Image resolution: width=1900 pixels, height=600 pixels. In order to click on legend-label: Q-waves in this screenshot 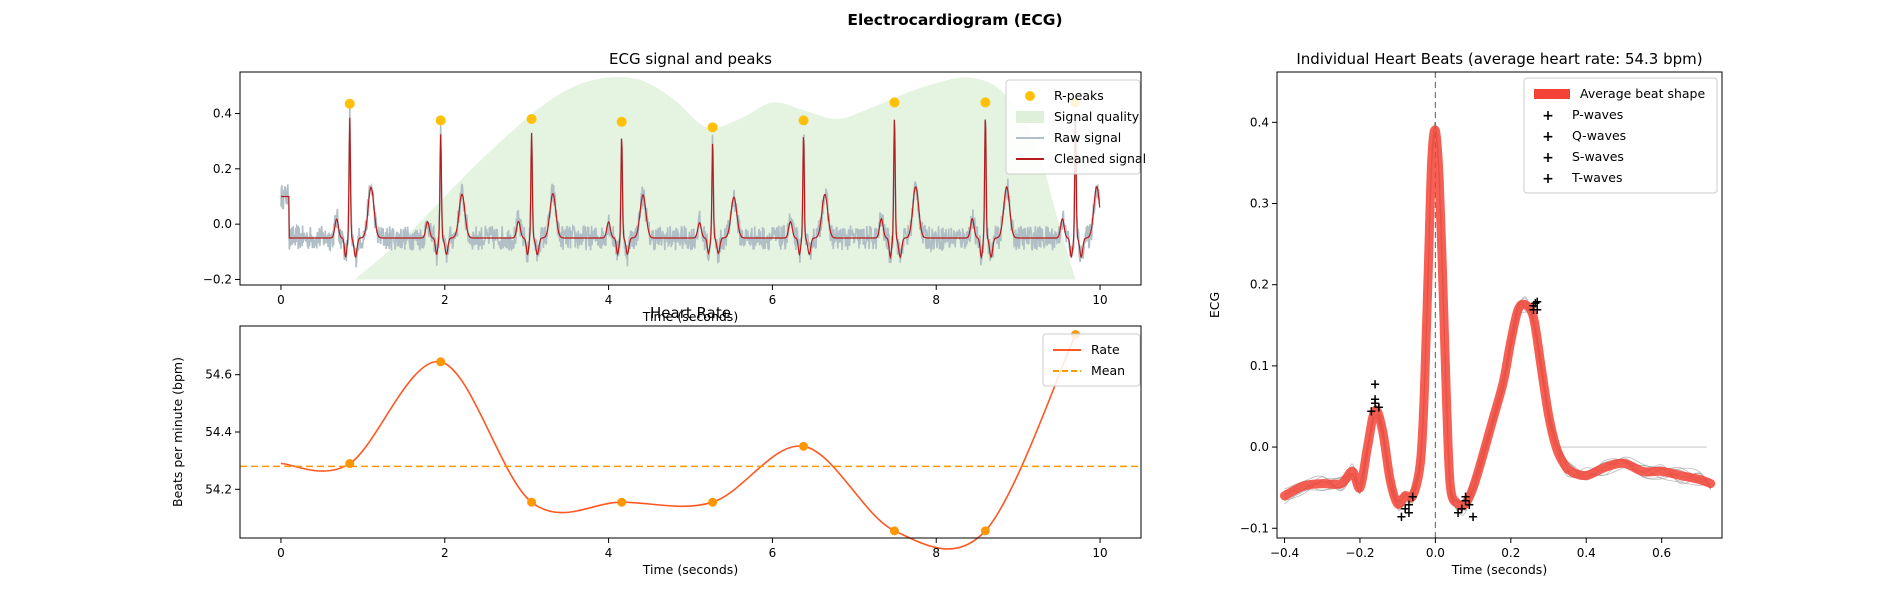, I will do `click(1599, 135)`.